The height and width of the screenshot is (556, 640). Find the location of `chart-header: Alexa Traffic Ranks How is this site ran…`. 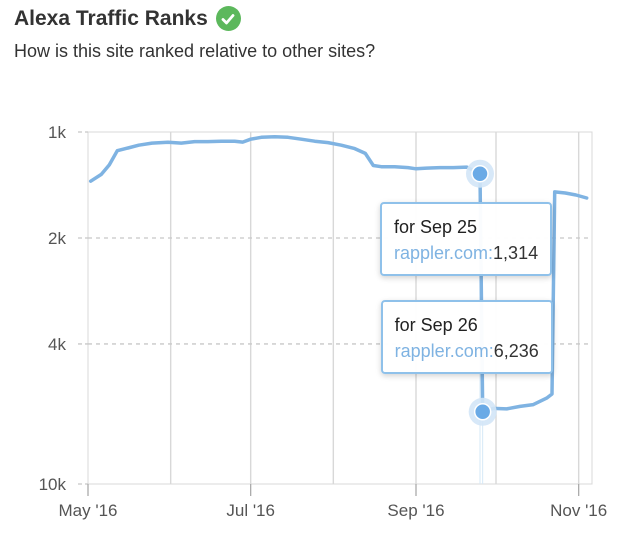

chart-header: Alexa Traffic Ranks How is this site ran… is located at coordinates (194, 34).